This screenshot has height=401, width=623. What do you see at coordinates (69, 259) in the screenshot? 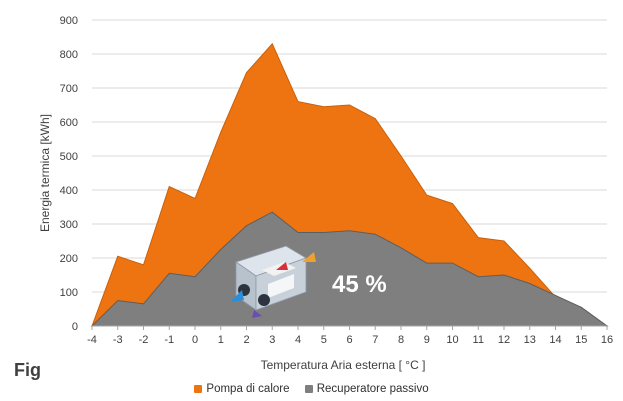
I see `y-tick-label-2: 200` at bounding box center [69, 259].